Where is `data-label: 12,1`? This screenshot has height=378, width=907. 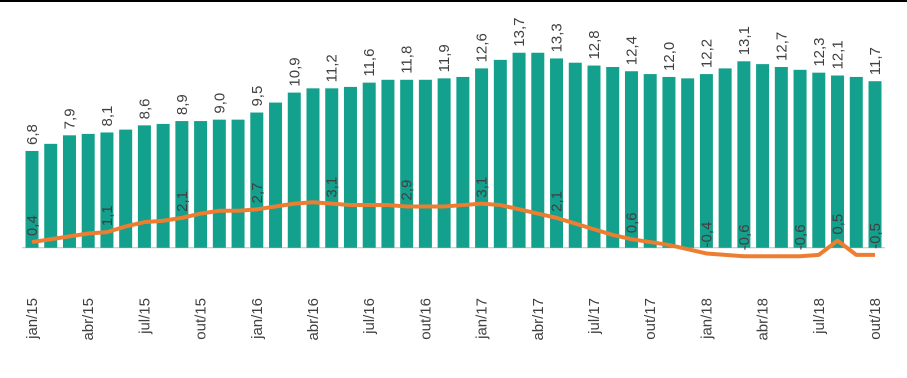
data-label: 12,1 is located at coordinates (838, 54).